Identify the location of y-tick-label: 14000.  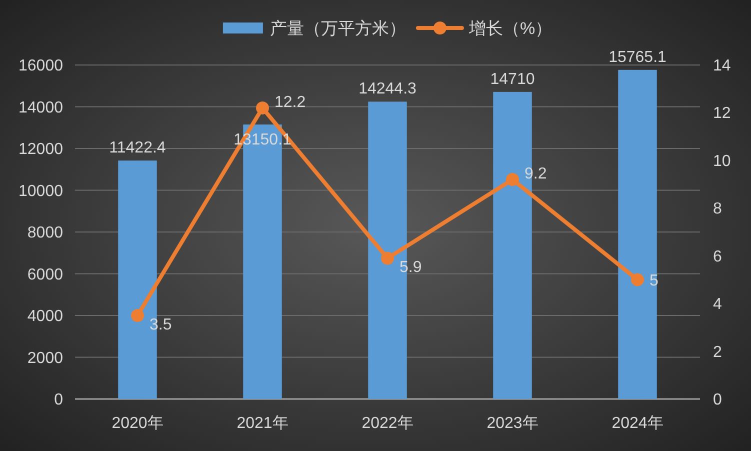
(41, 107).